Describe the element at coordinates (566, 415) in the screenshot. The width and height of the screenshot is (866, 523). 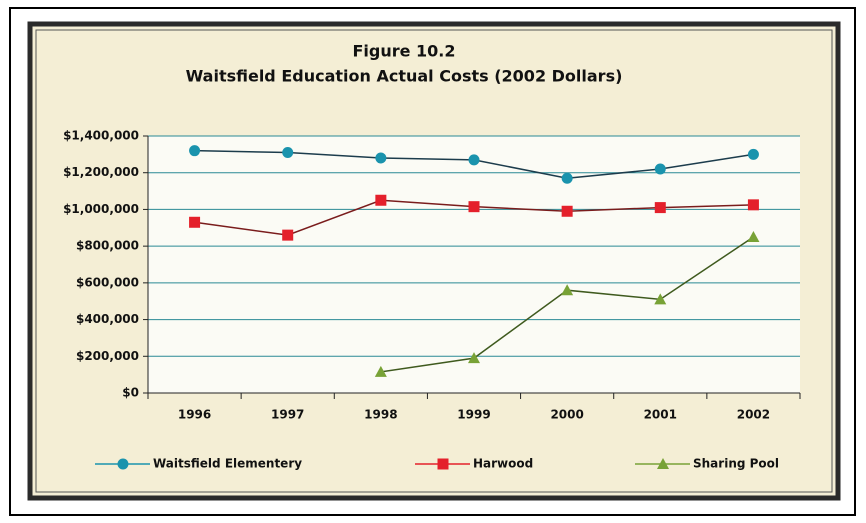
I see `x-tick-label: 2000` at that location.